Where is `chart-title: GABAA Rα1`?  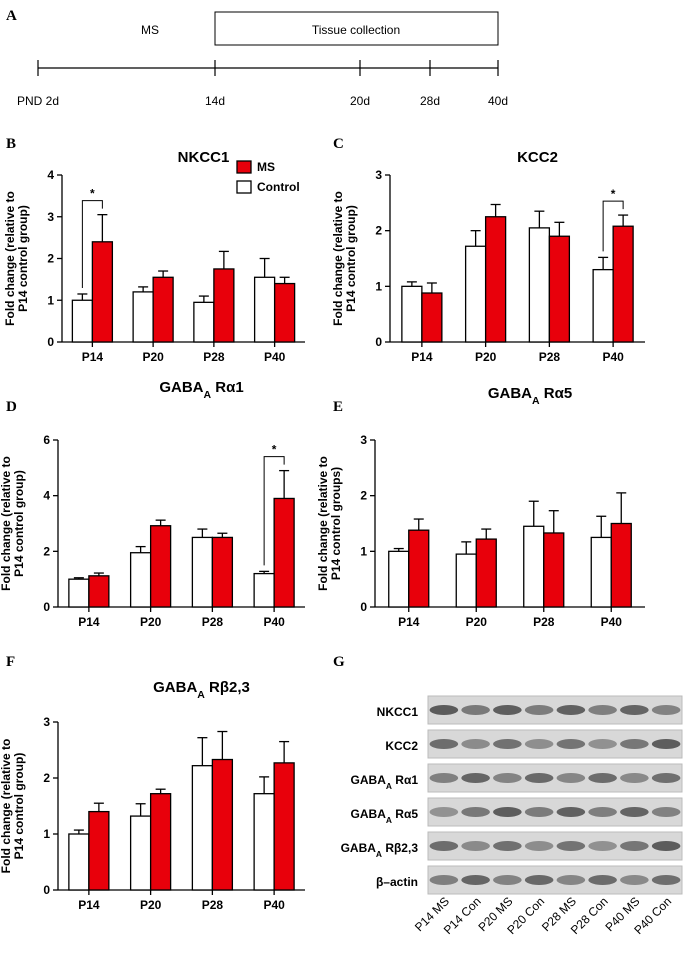 chart-title: GABAA Rα1 is located at coordinates (201, 390).